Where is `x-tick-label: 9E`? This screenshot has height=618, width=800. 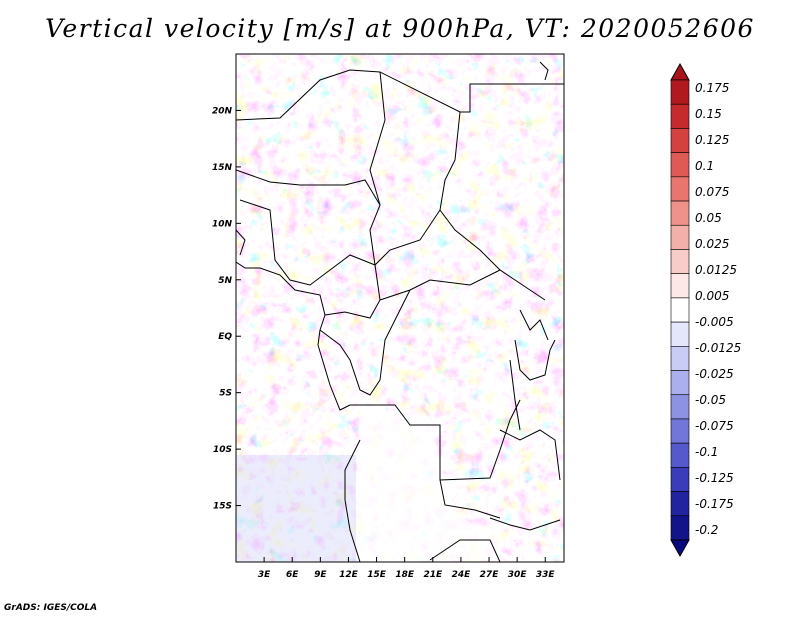
x-tick-label: 9E is located at coordinates (320, 575).